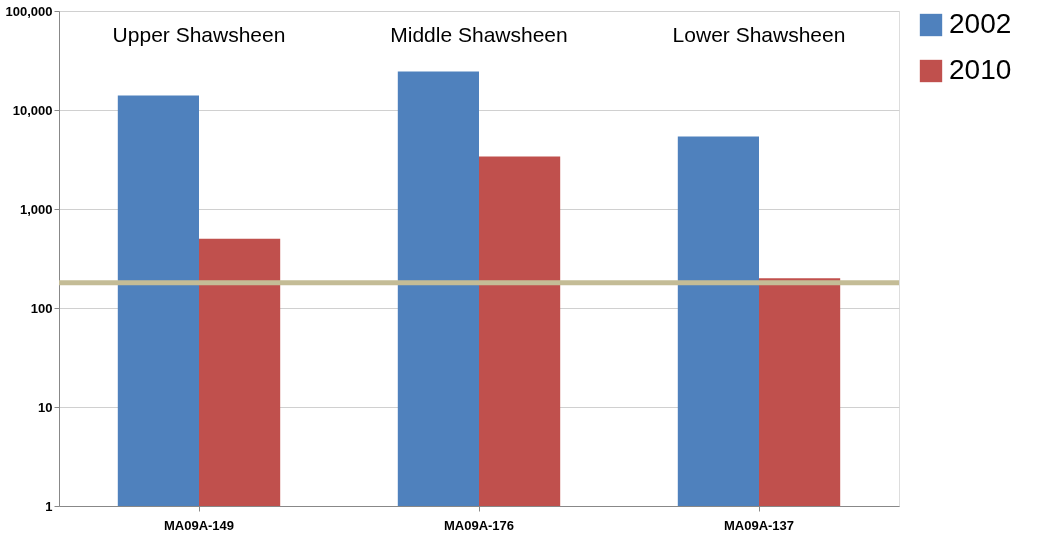 Image resolution: width=1050 pixels, height=550 pixels. Describe the element at coordinates (980, 69) in the screenshot. I see `legend-label: 2010` at that location.